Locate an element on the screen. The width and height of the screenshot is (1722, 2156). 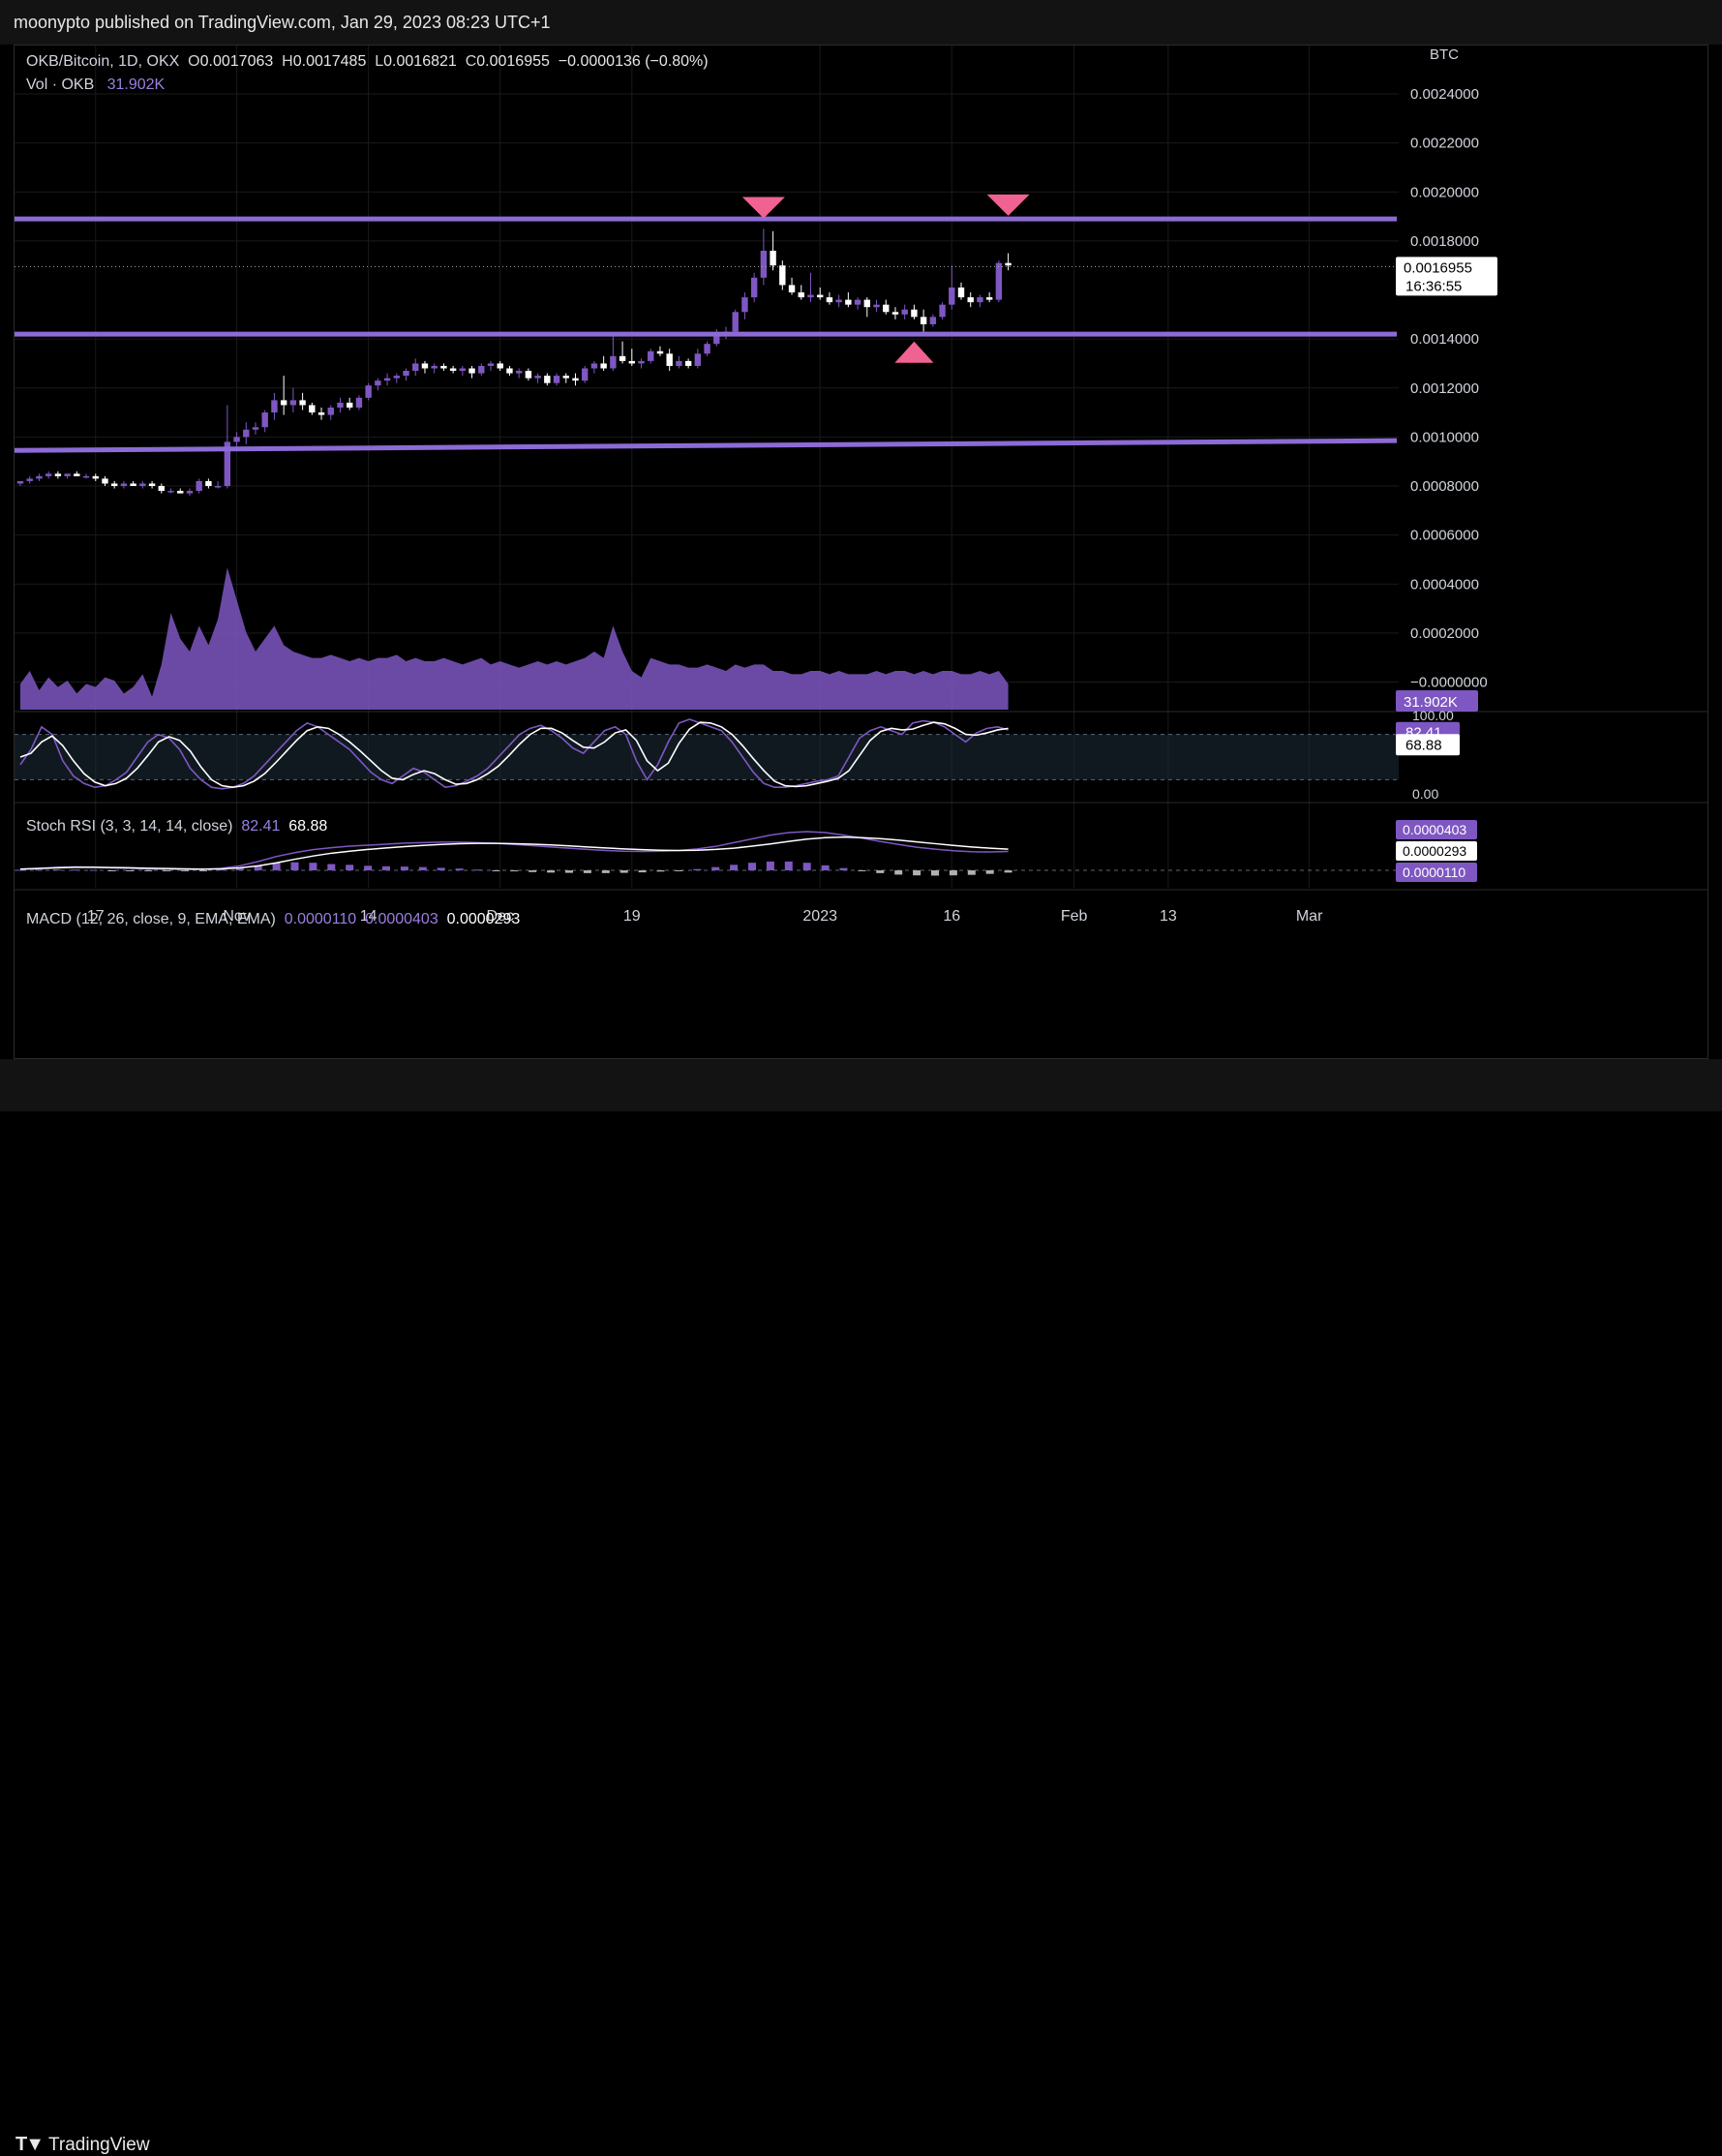
symbol-name: OKB/Bitcoin, 1D, OKX is located at coordinates (103, 62).